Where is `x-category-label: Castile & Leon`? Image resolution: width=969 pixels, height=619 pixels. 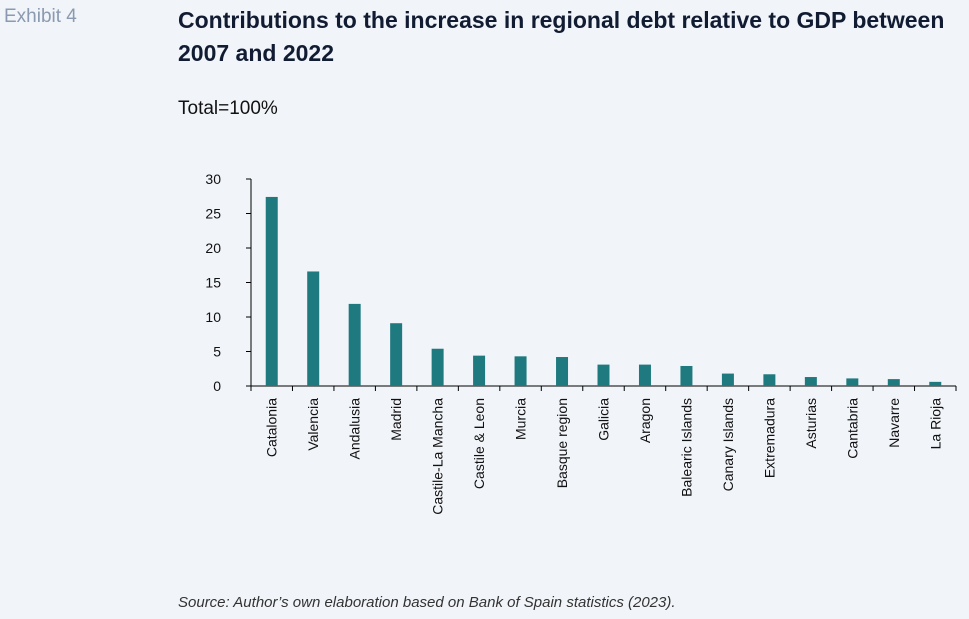
x-category-label: Castile & Leon is located at coordinates (479, 443).